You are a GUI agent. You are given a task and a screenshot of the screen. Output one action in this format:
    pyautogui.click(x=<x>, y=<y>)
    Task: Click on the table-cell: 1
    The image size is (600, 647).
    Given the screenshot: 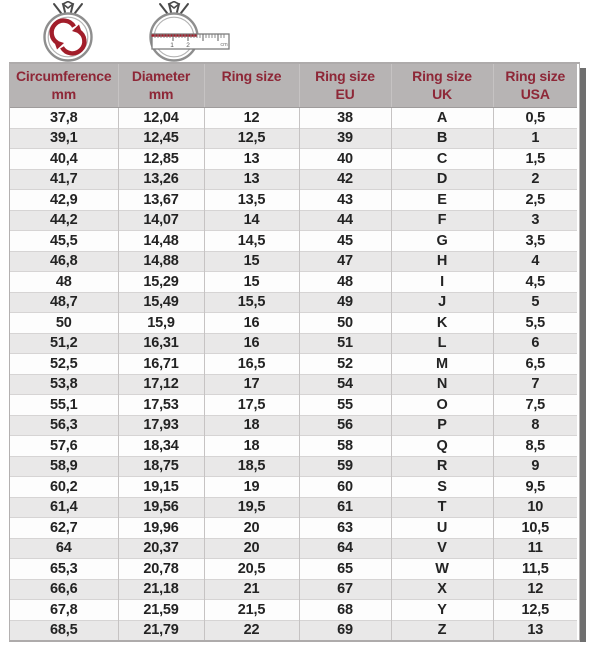 What is the action you would take?
    pyautogui.click(x=535, y=138)
    